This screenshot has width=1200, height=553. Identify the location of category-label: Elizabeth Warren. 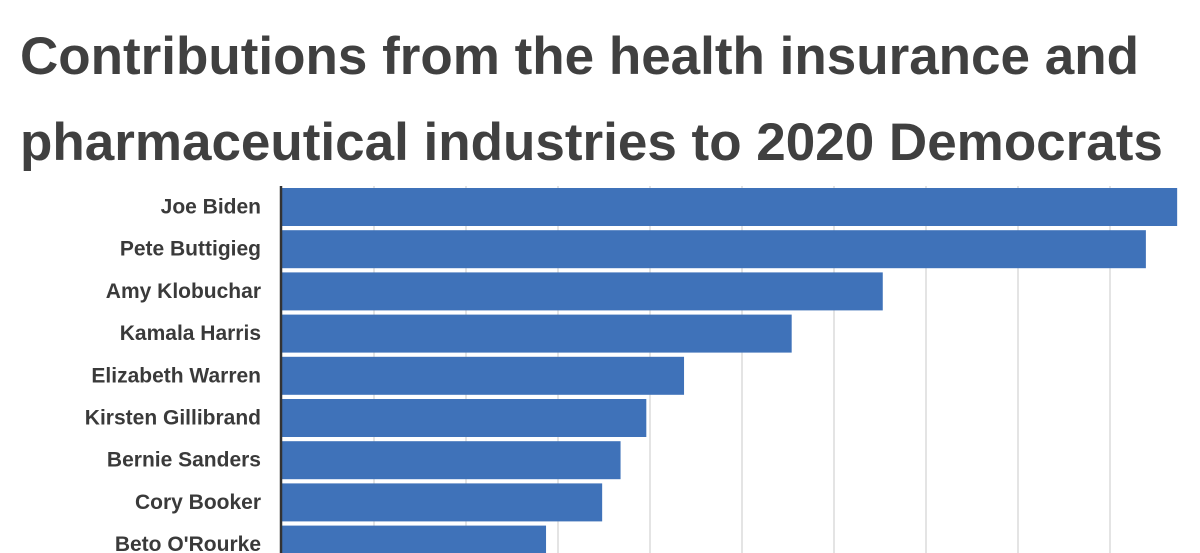
(176, 375).